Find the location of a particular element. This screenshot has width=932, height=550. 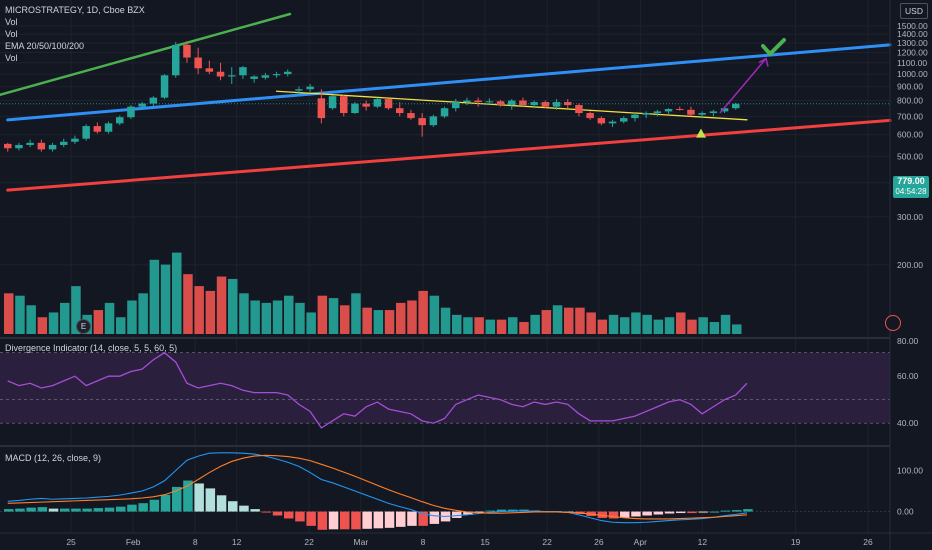

price-tick-label: 200.00 is located at coordinates (910, 265).